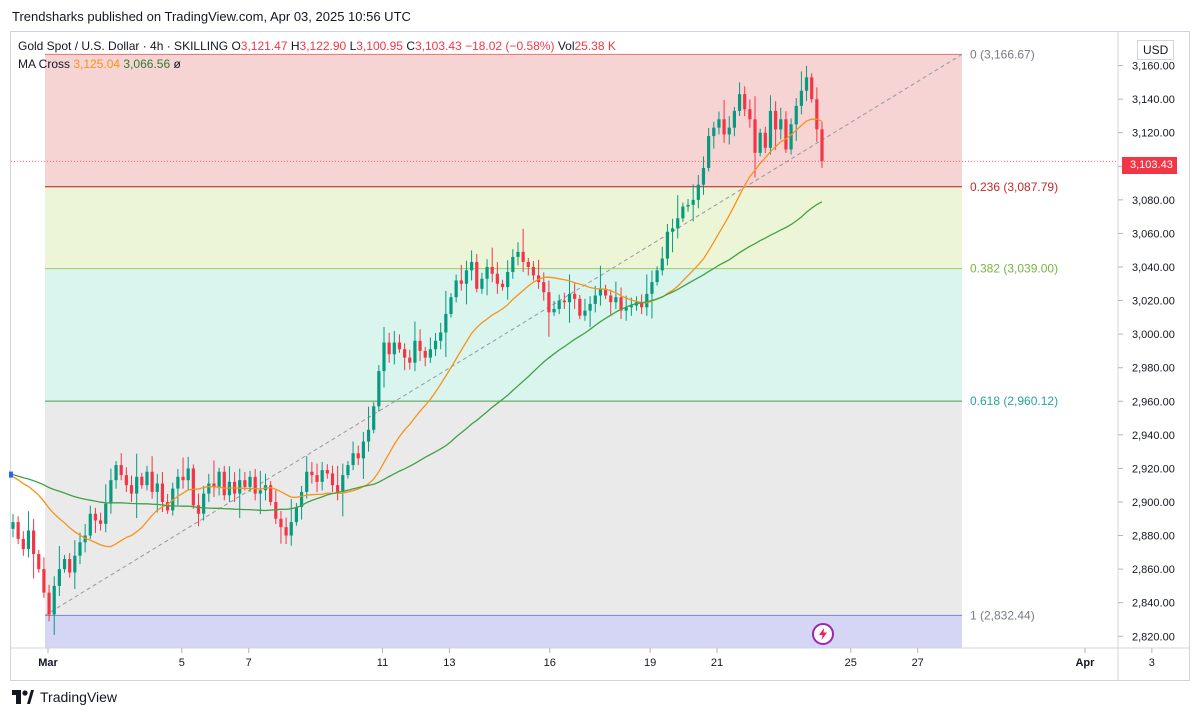 The width and height of the screenshot is (1200, 716). I want to click on currency-button: USD, so click(1156, 50).